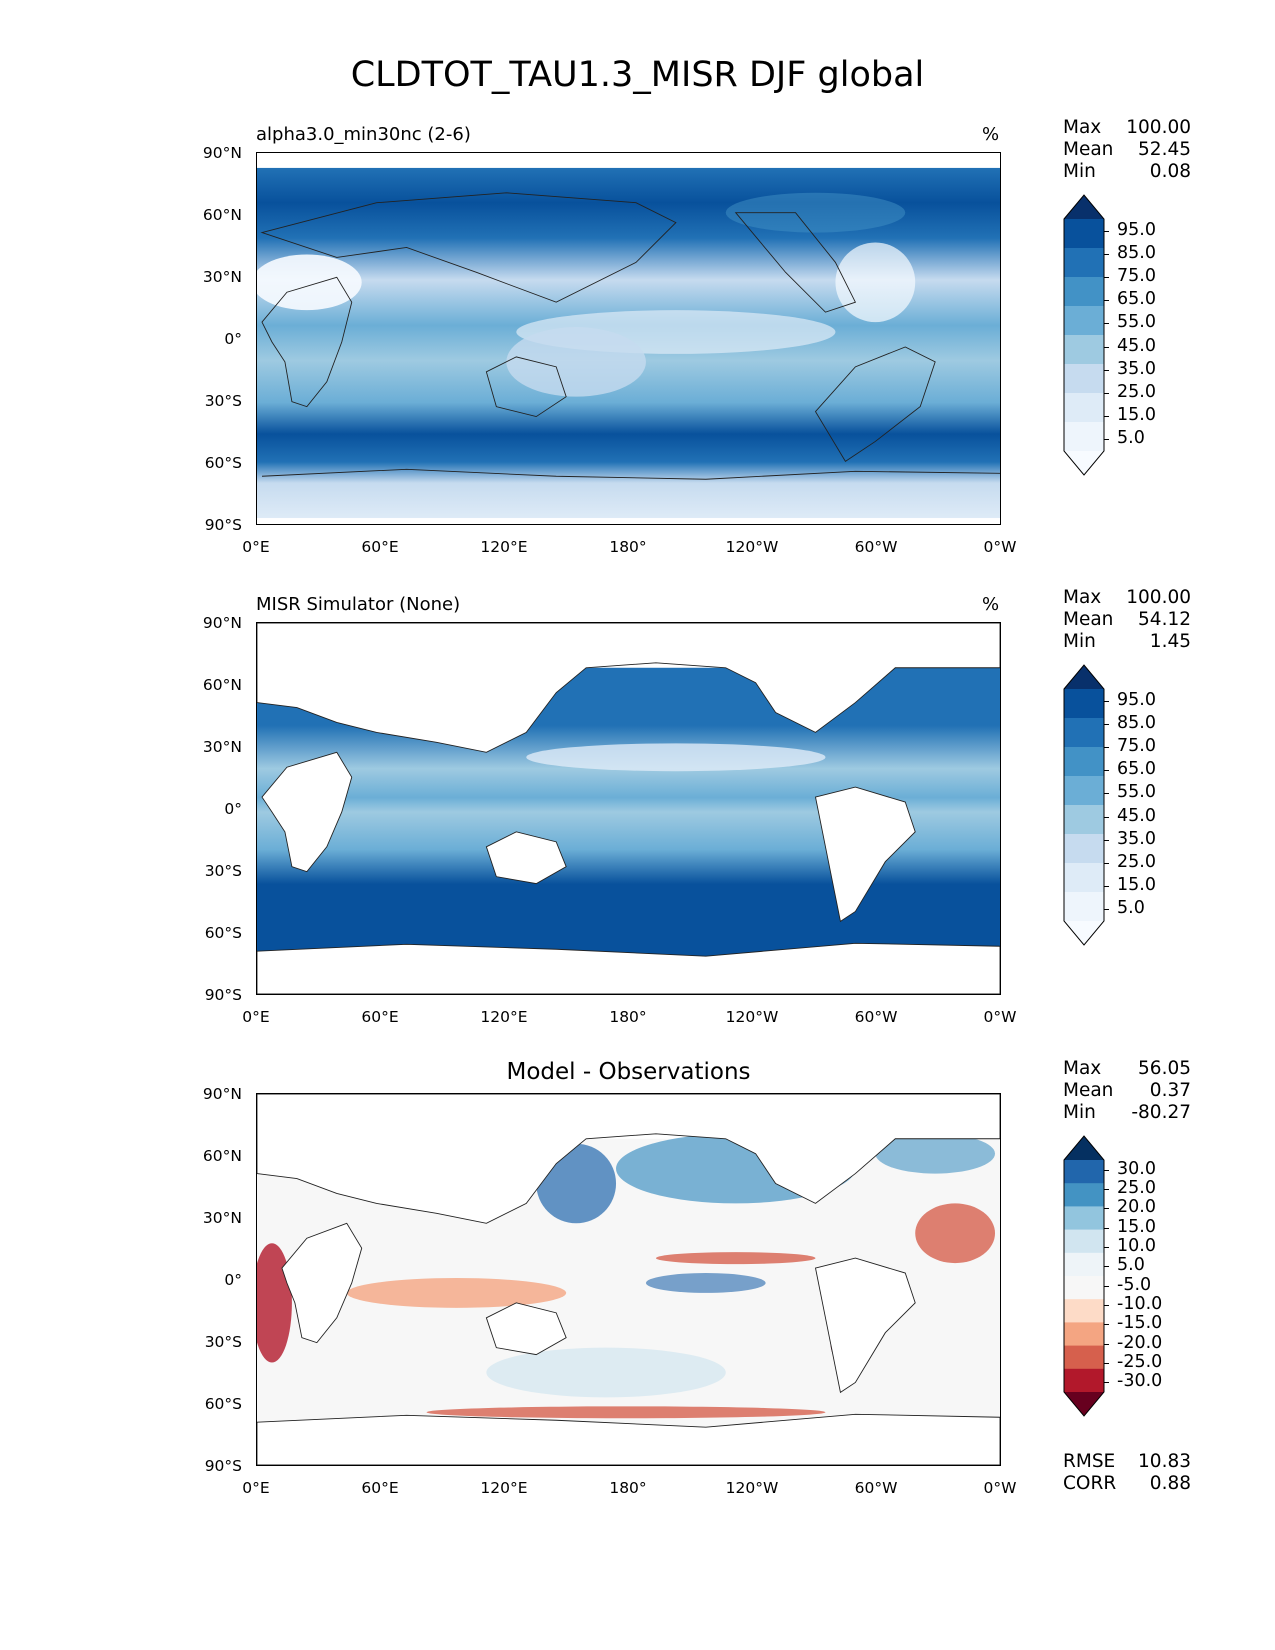 The width and height of the screenshot is (1275, 1650). I want to click on colorbar-tick-label: 10.0, so click(1136, 1246).